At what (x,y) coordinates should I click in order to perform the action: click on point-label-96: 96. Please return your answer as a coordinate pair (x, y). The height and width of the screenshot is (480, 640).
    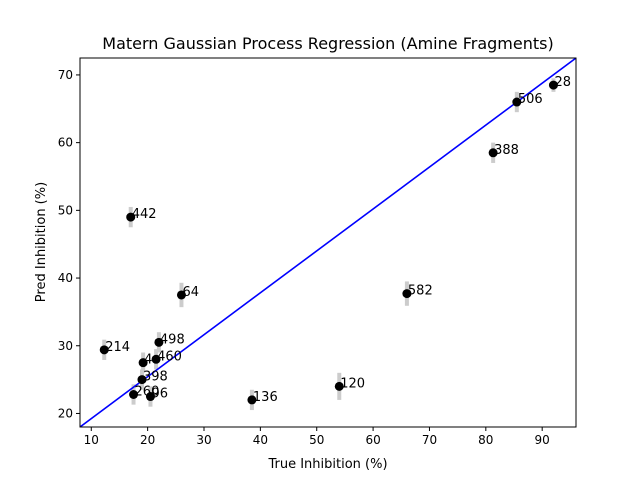
    Looking at the image, I should click on (159, 394).